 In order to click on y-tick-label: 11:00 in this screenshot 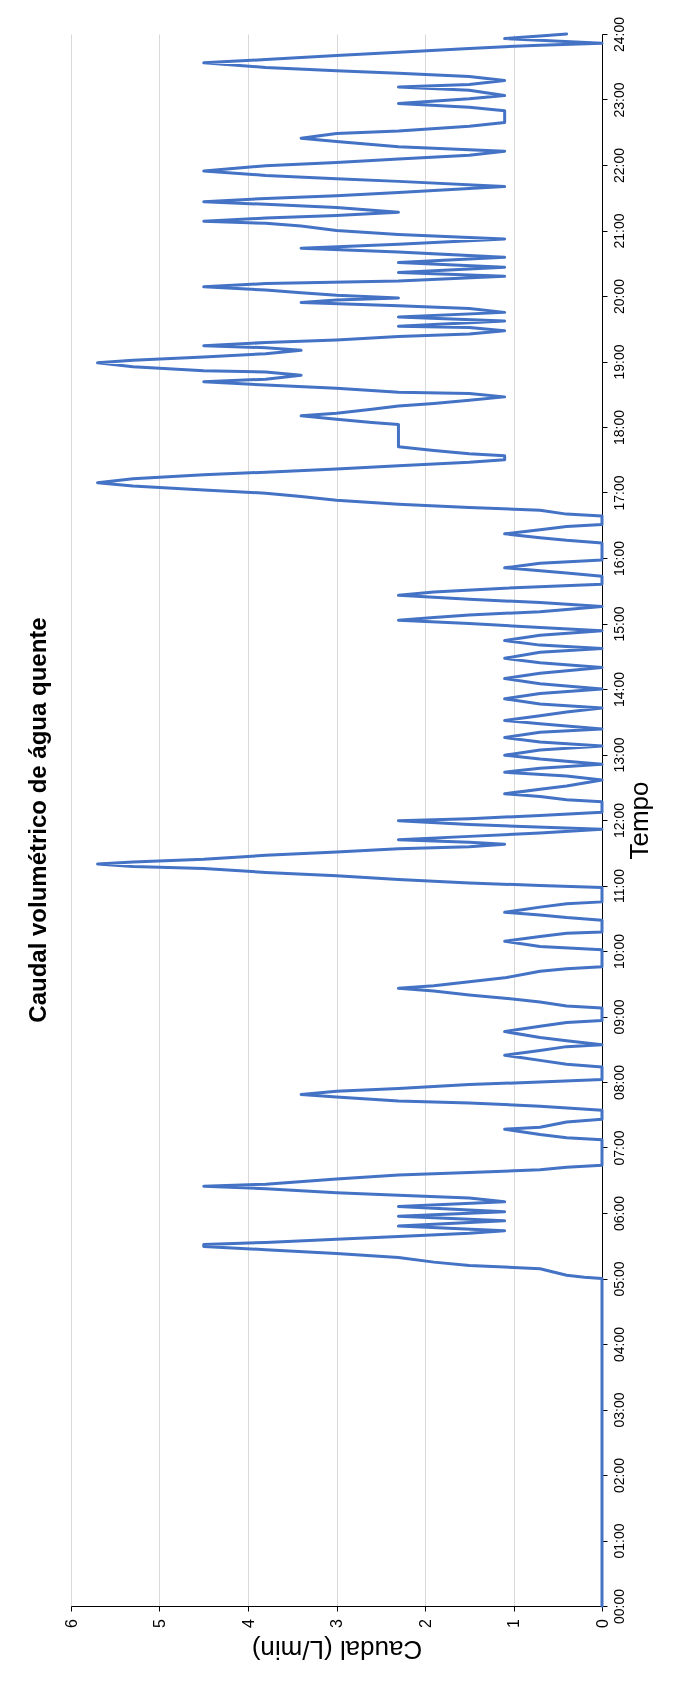, I will do `click(618, 885)`.